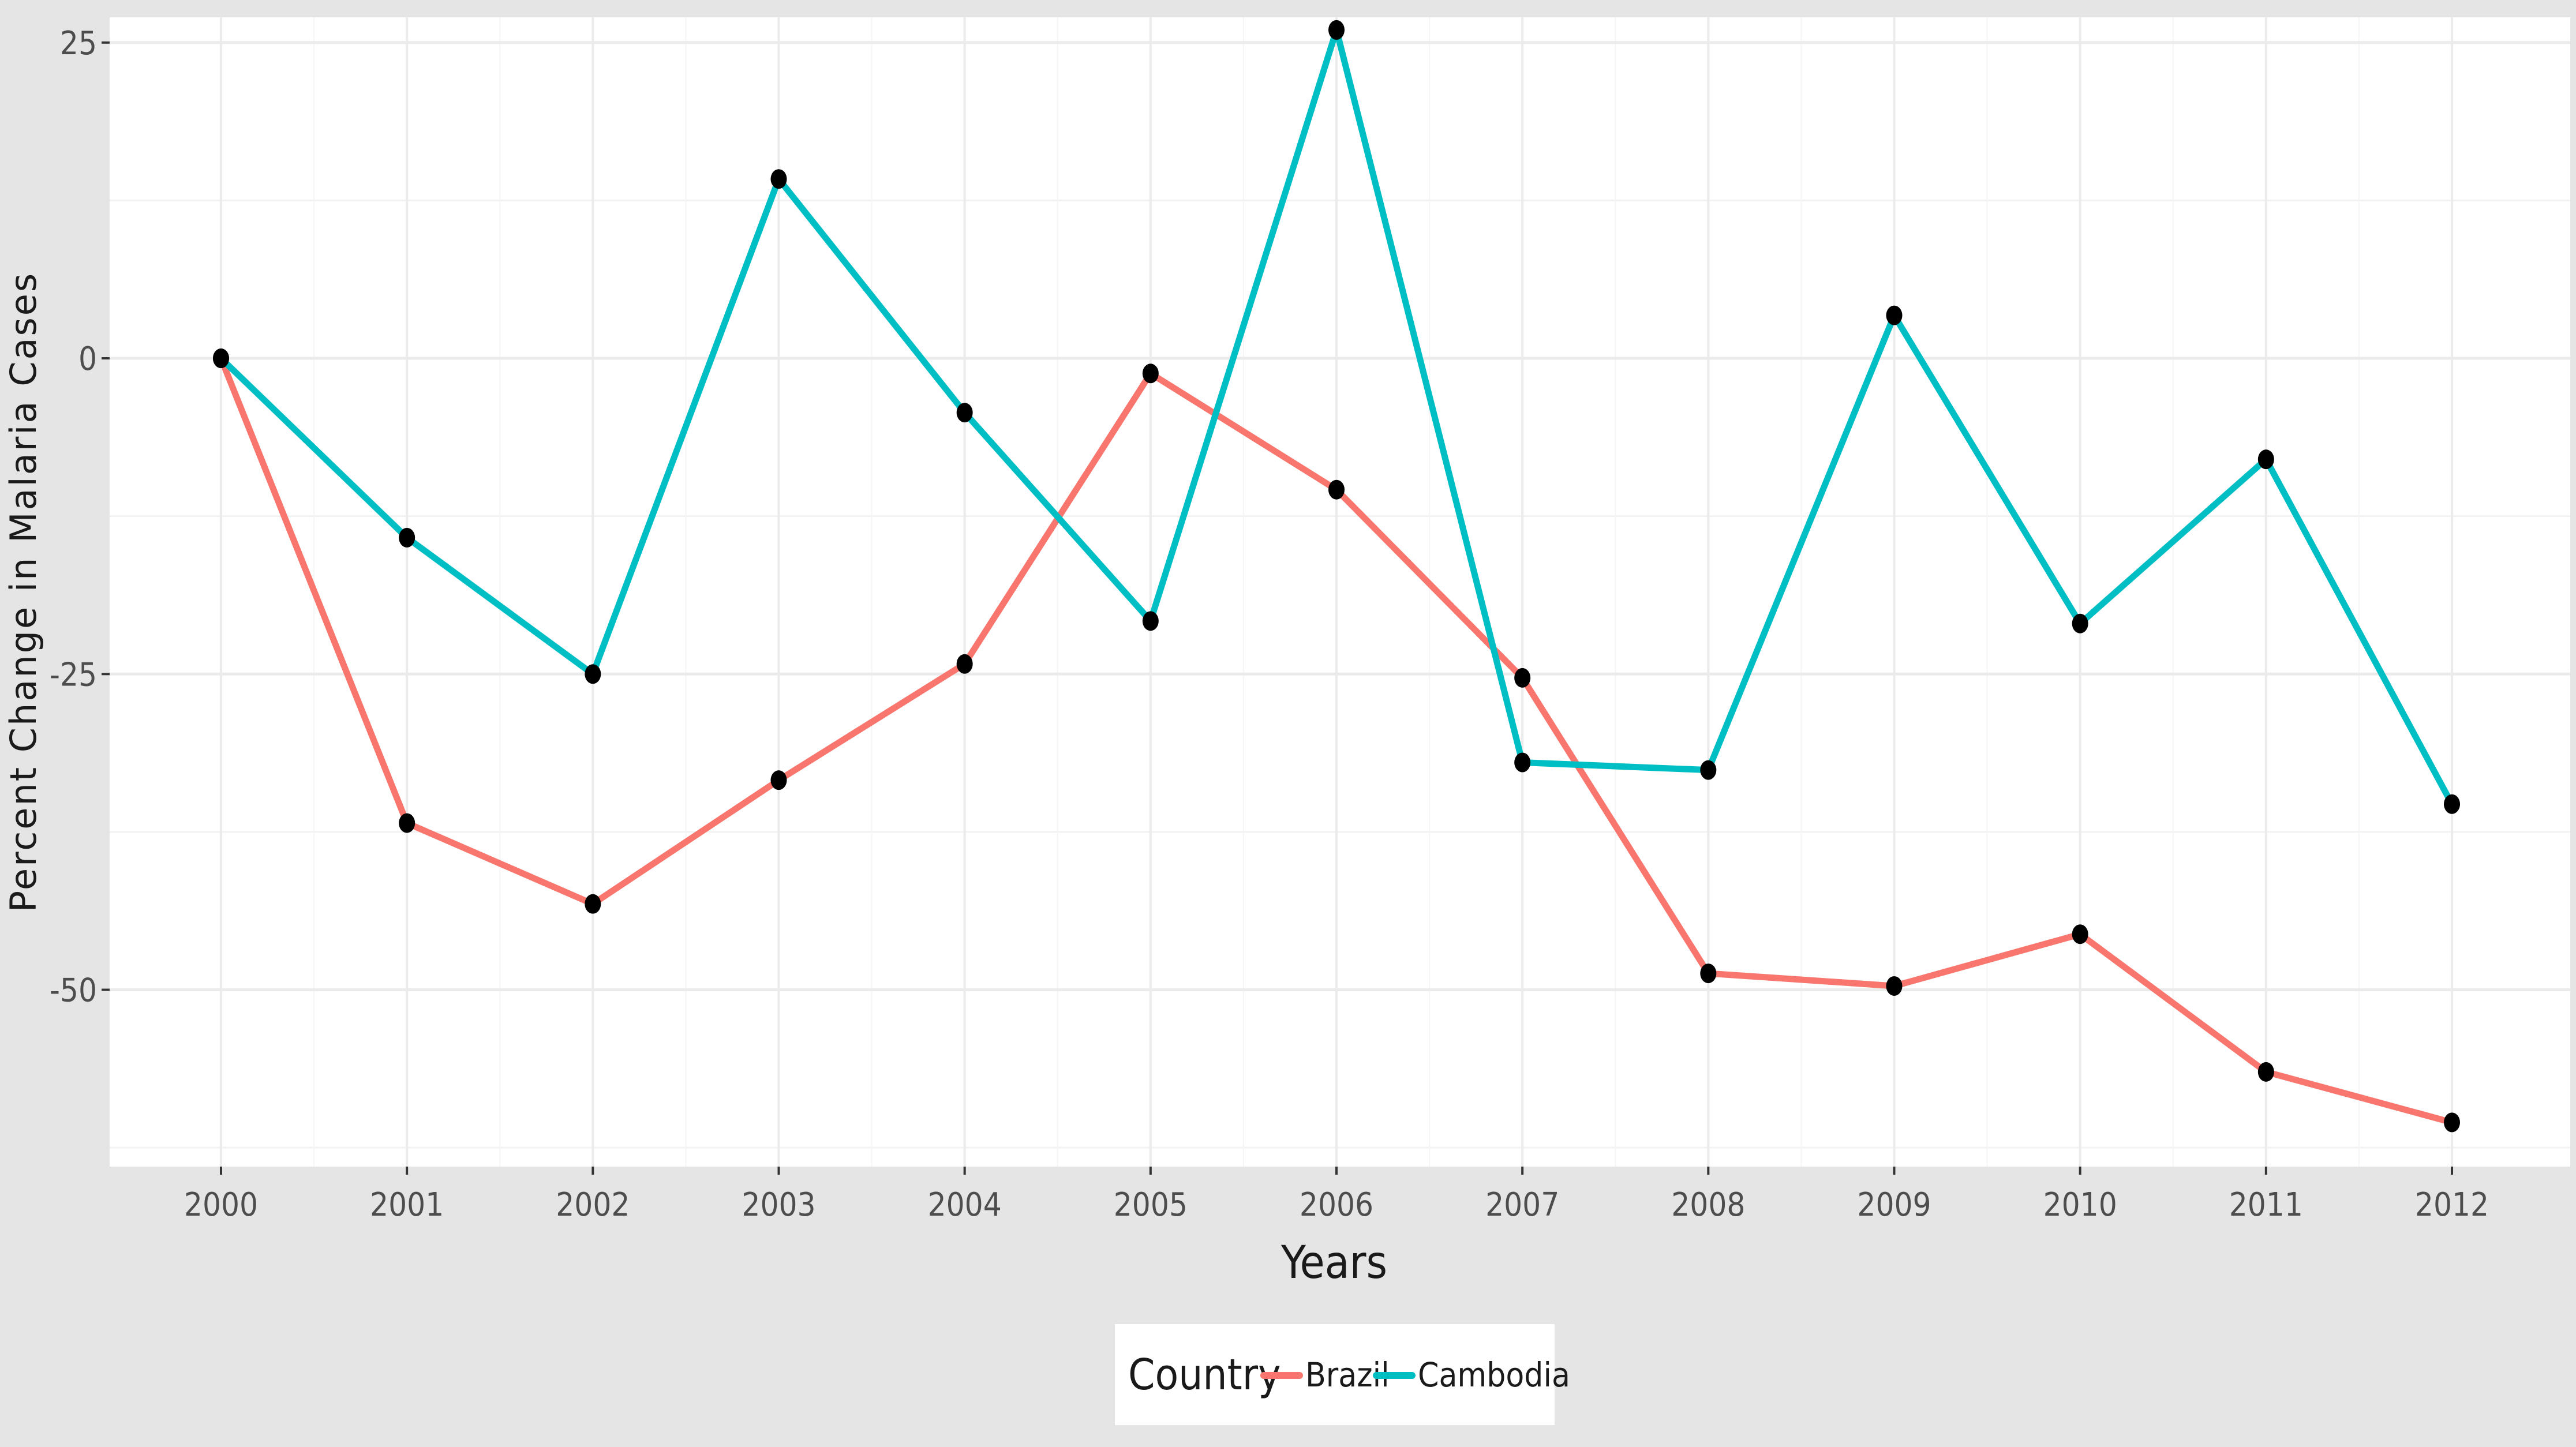  Describe the element at coordinates (593, 1205) in the screenshot. I see `x-tick-label: 2002` at that location.